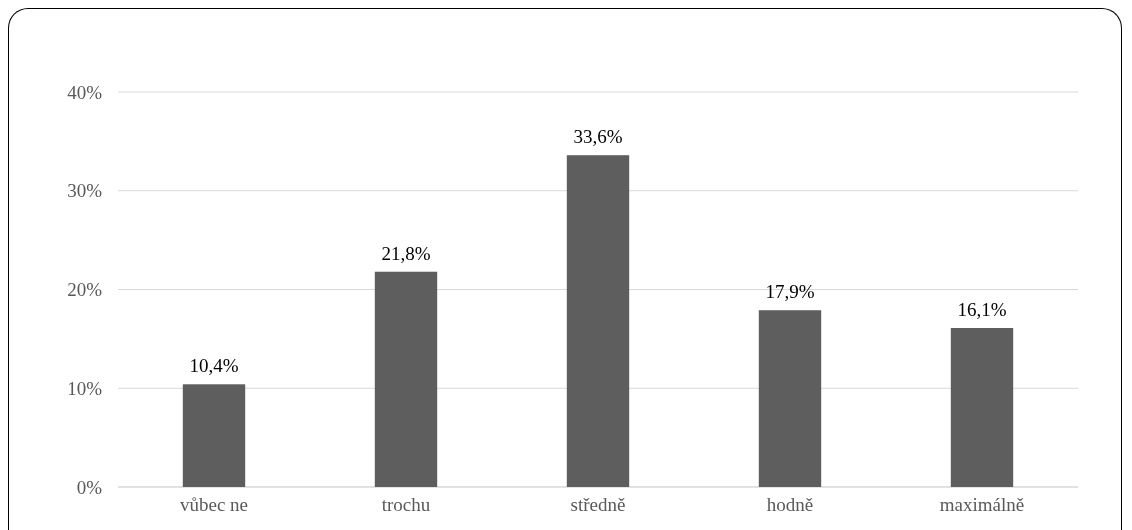 The width and height of the screenshot is (1132, 530). What do you see at coordinates (406, 504) in the screenshot?
I see `x-tick-label: trochu` at bounding box center [406, 504].